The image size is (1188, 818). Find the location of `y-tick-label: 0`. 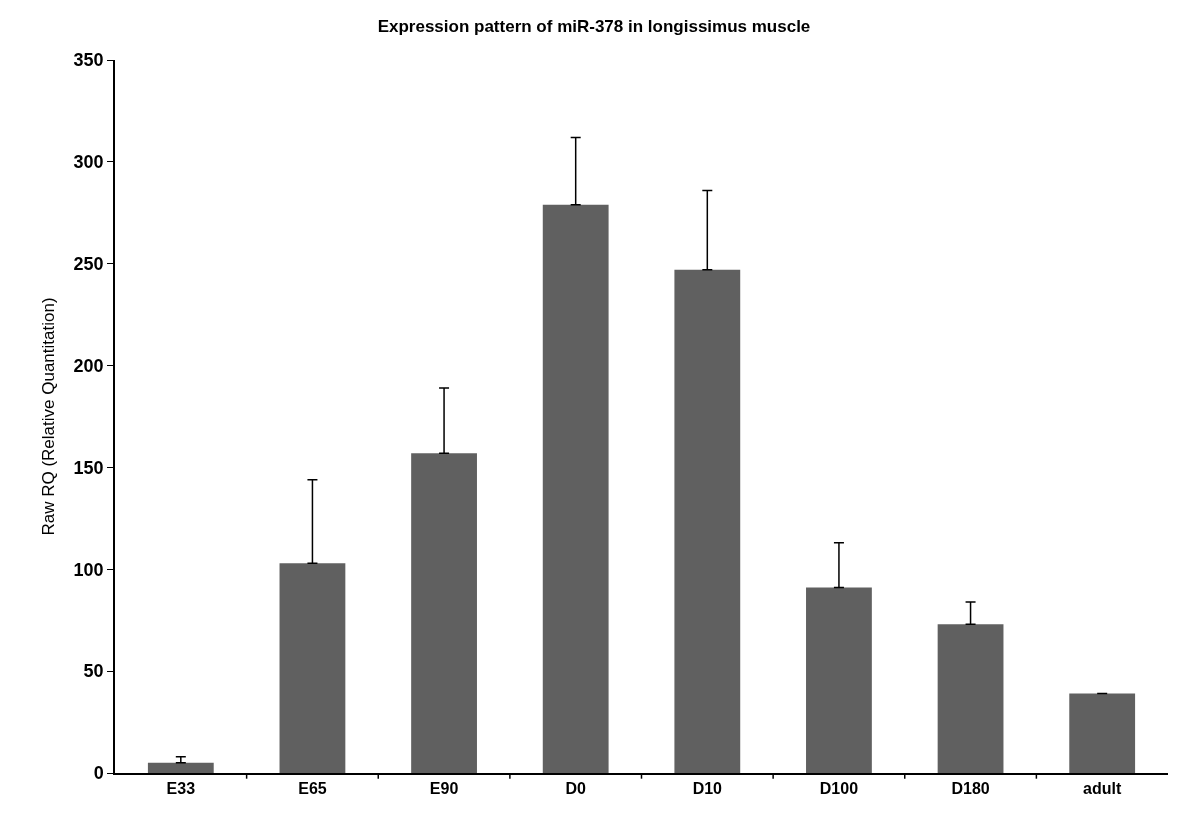

y-tick-label: 0 is located at coordinates (98, 773).